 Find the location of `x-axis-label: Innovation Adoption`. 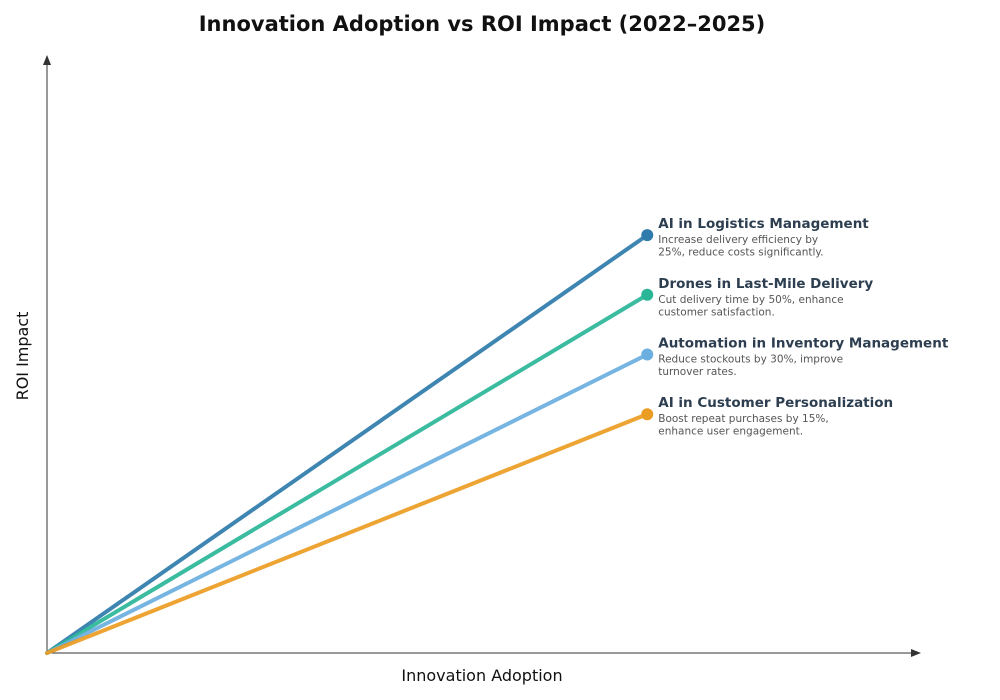

x-axis-label: Innovation Adoption is located at coordinates (481, 675).